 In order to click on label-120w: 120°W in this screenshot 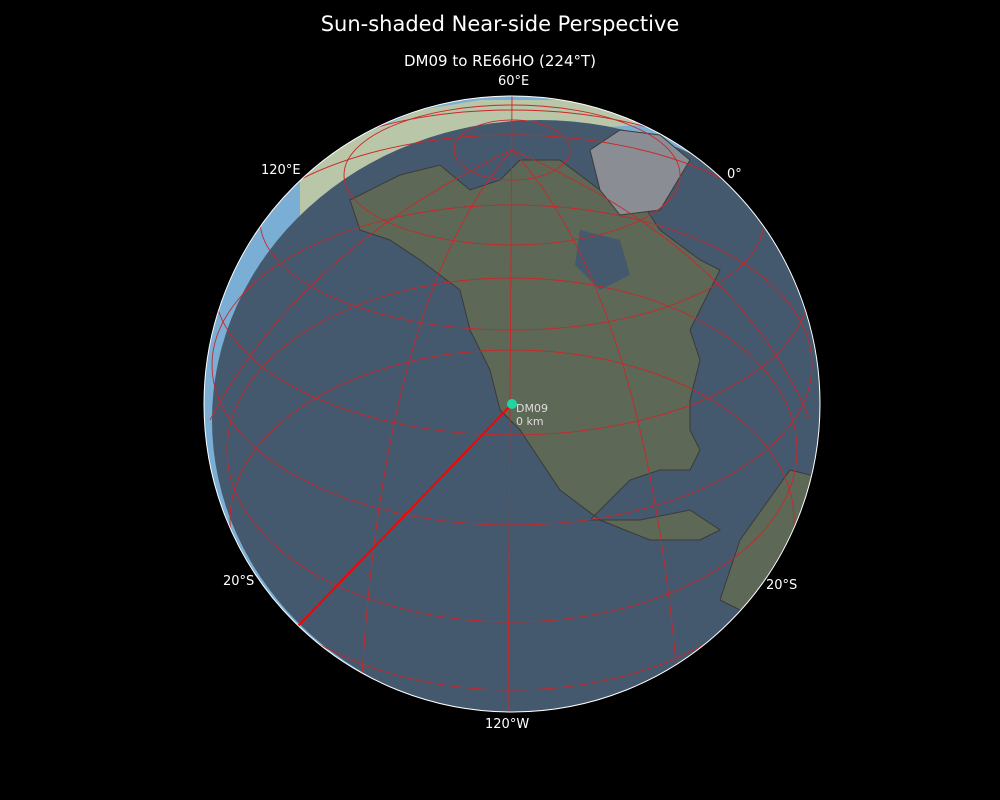, I will do `click(507, 724)`.